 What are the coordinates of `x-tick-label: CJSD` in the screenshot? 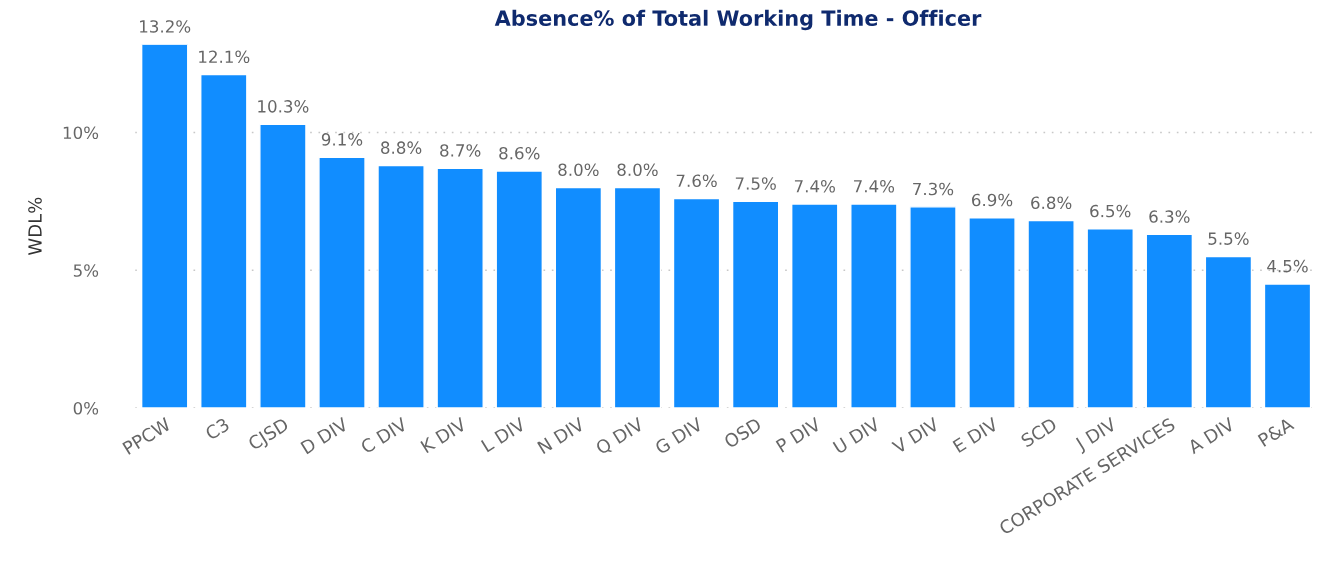 It's located at (269, 435).